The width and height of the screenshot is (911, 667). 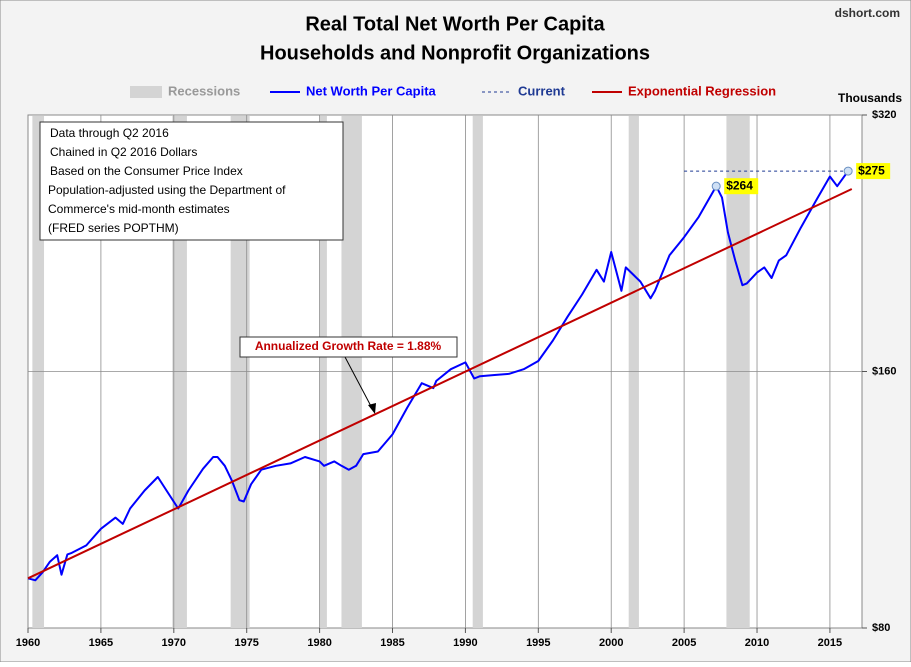 What do you see at coordinates (830, 643) in the screenshot?
I see `x-tick-label: 2015` at bounding box center [830, 643].